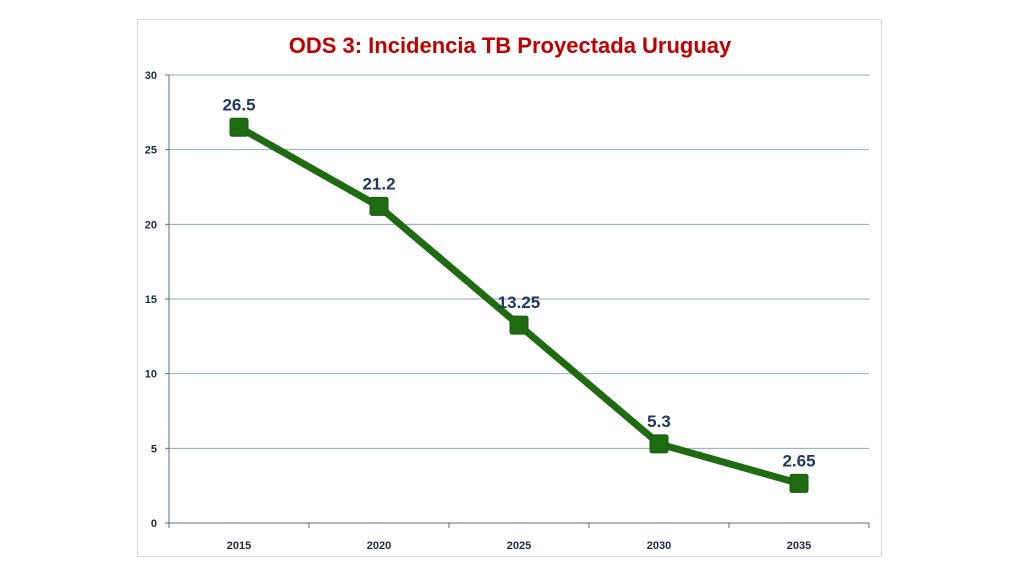  Describe the element at coordinates (379, 546) in the screenshot. I see `x-tick-label: 2020` at that location.